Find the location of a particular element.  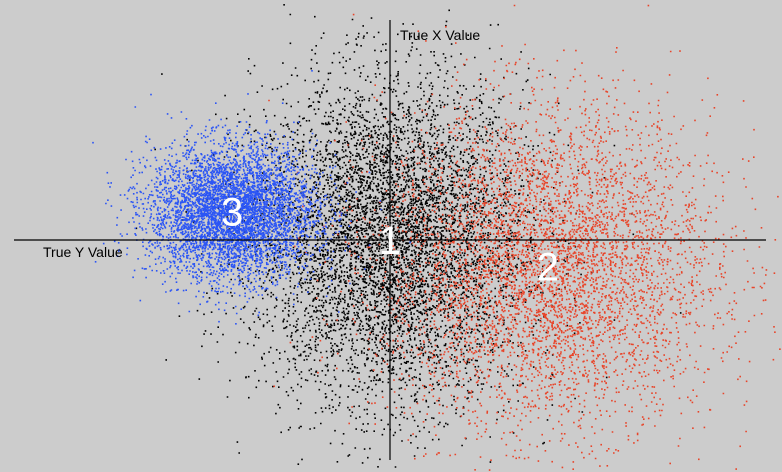

y-axis-label: True X Value is located at coordinates (440, 35).